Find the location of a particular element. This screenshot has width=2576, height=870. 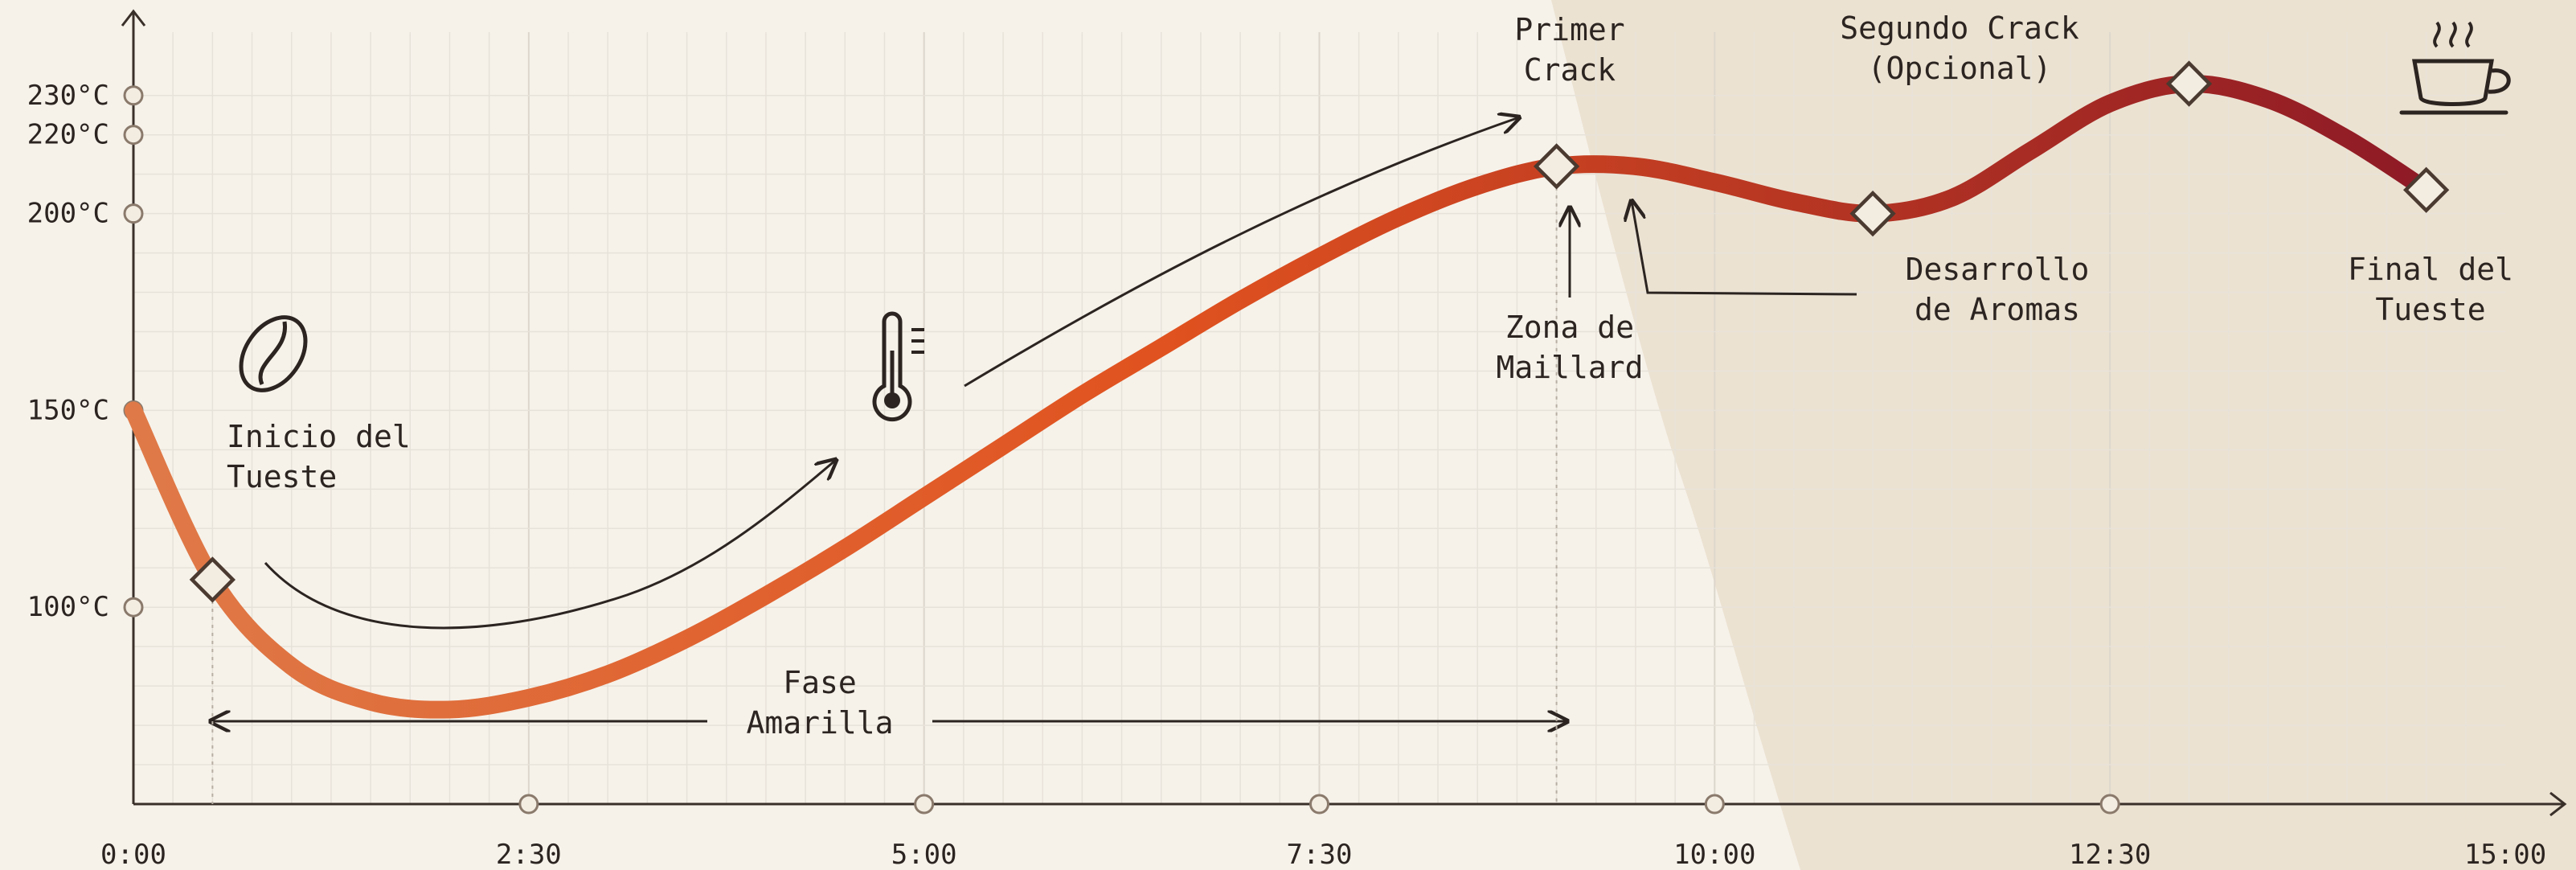

bean-crease is located at coordinates (272, 353).